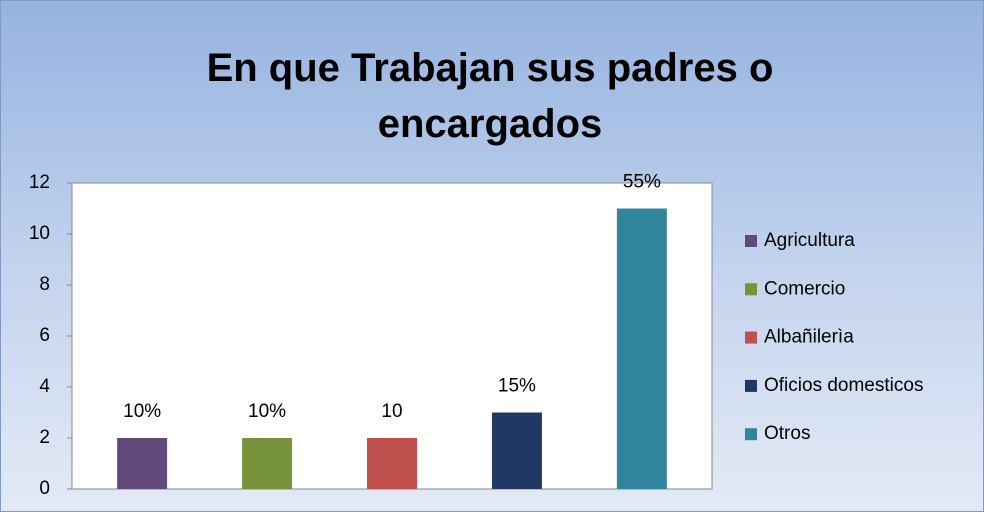 The width and height of the screenshot is (984, 512). What do you see at coordinates (517, 386) in the screenshot?
I see `data-label: 15%` at bounding box center [517, 386].